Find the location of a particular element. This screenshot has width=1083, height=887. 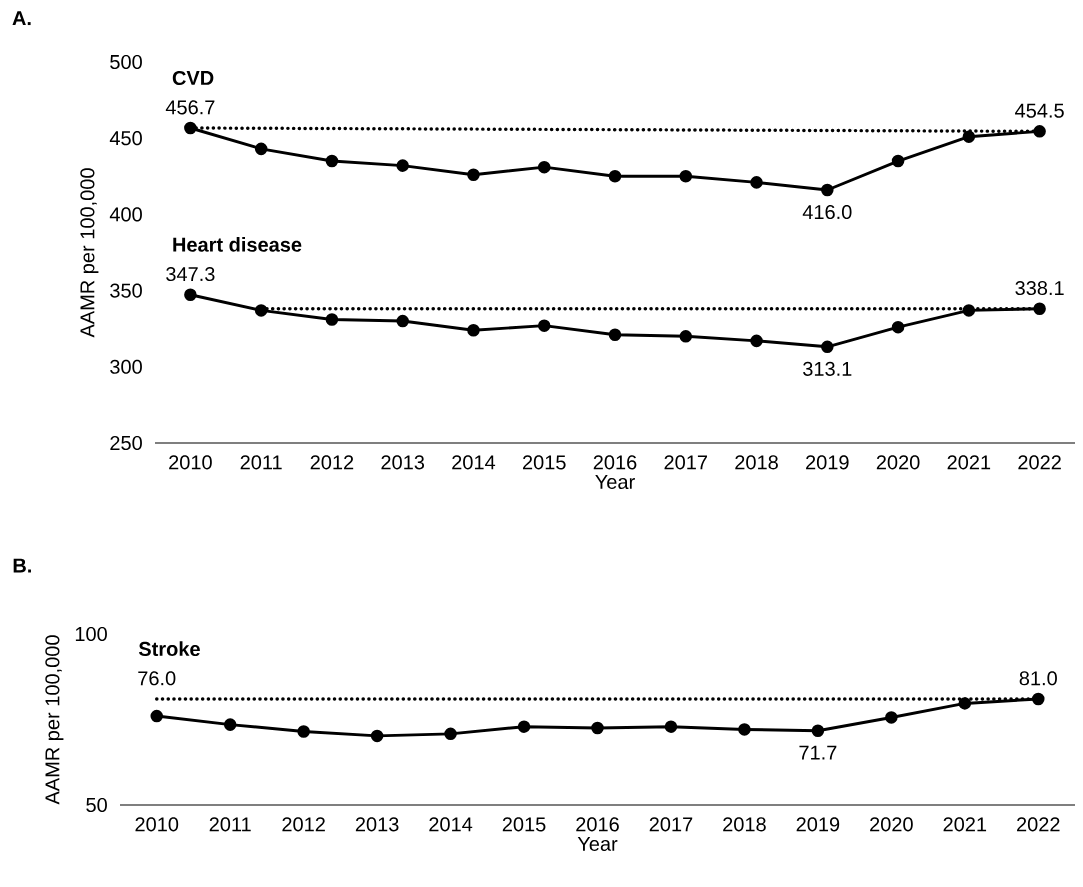

y-tick-label: 100 is located at coordinates (91, 634).